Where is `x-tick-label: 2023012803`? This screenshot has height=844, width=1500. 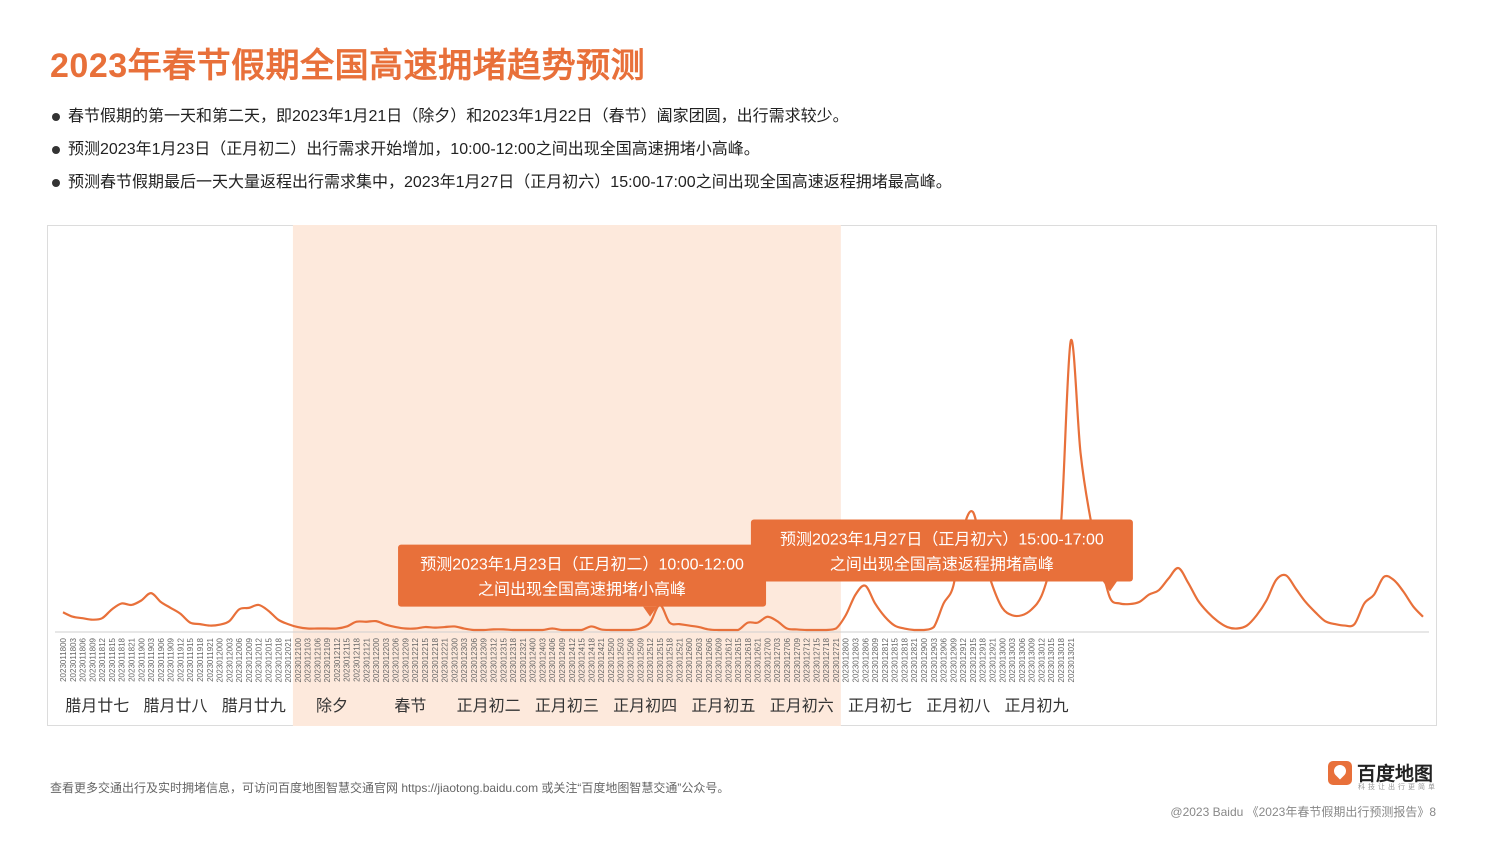
x-tick-label: 2023012803 is located at coordinates (856, 659).